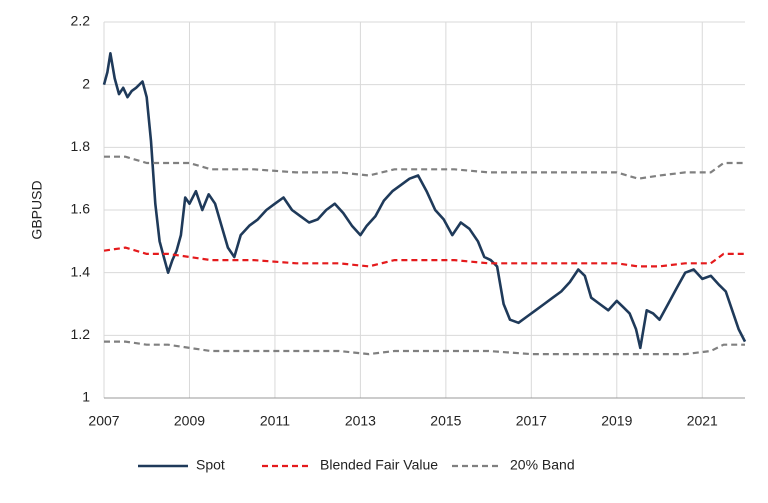  What do you see at coordinates (275, 421) in the screenshot?
I see `x-tick-label: 2011` at bounding box center [275, 421].